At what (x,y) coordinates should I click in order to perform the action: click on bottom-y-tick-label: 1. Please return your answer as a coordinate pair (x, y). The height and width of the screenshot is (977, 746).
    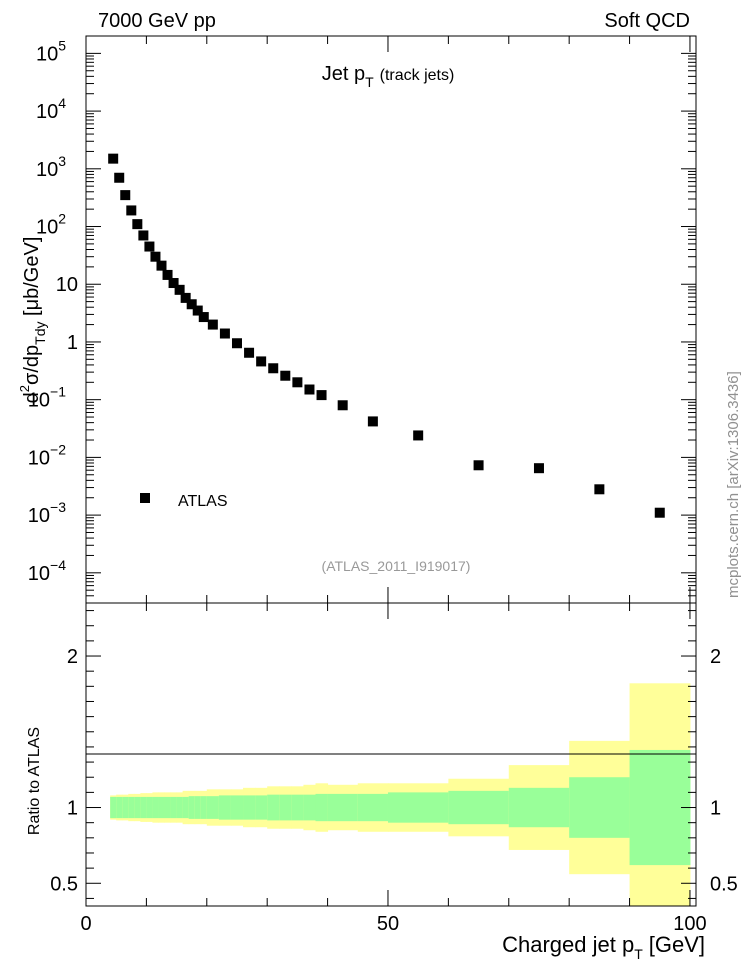
    Looking at the image, I should click on (72, 809).